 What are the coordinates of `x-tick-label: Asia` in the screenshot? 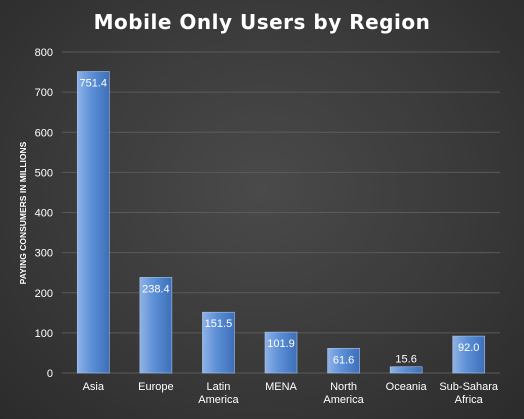 It's located at (94, 387).